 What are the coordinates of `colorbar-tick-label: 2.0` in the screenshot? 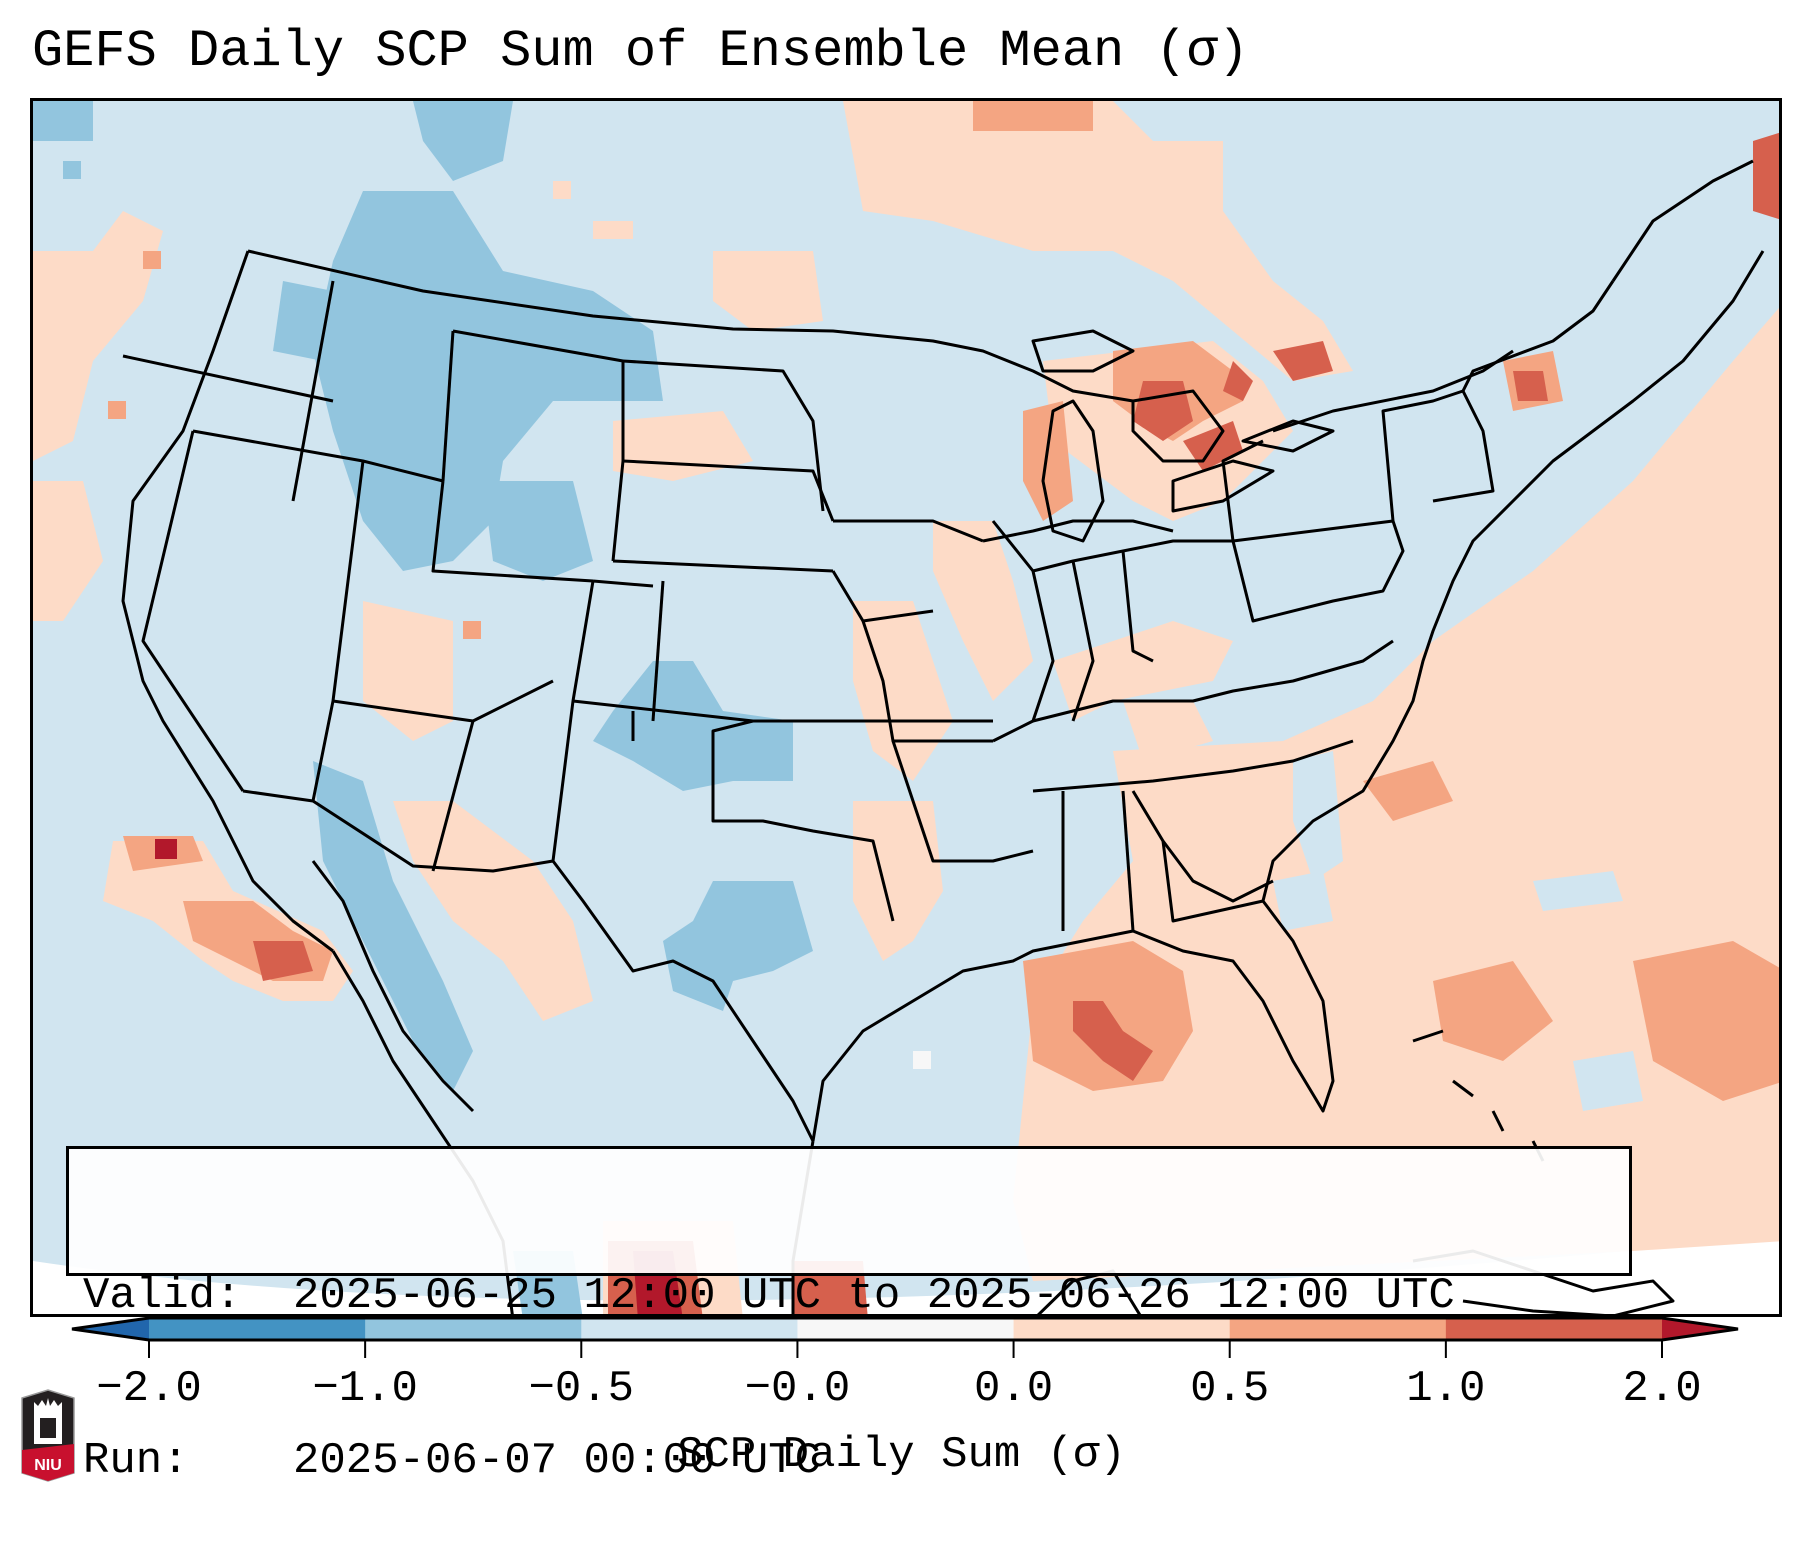 It's located at (1662, 1389).